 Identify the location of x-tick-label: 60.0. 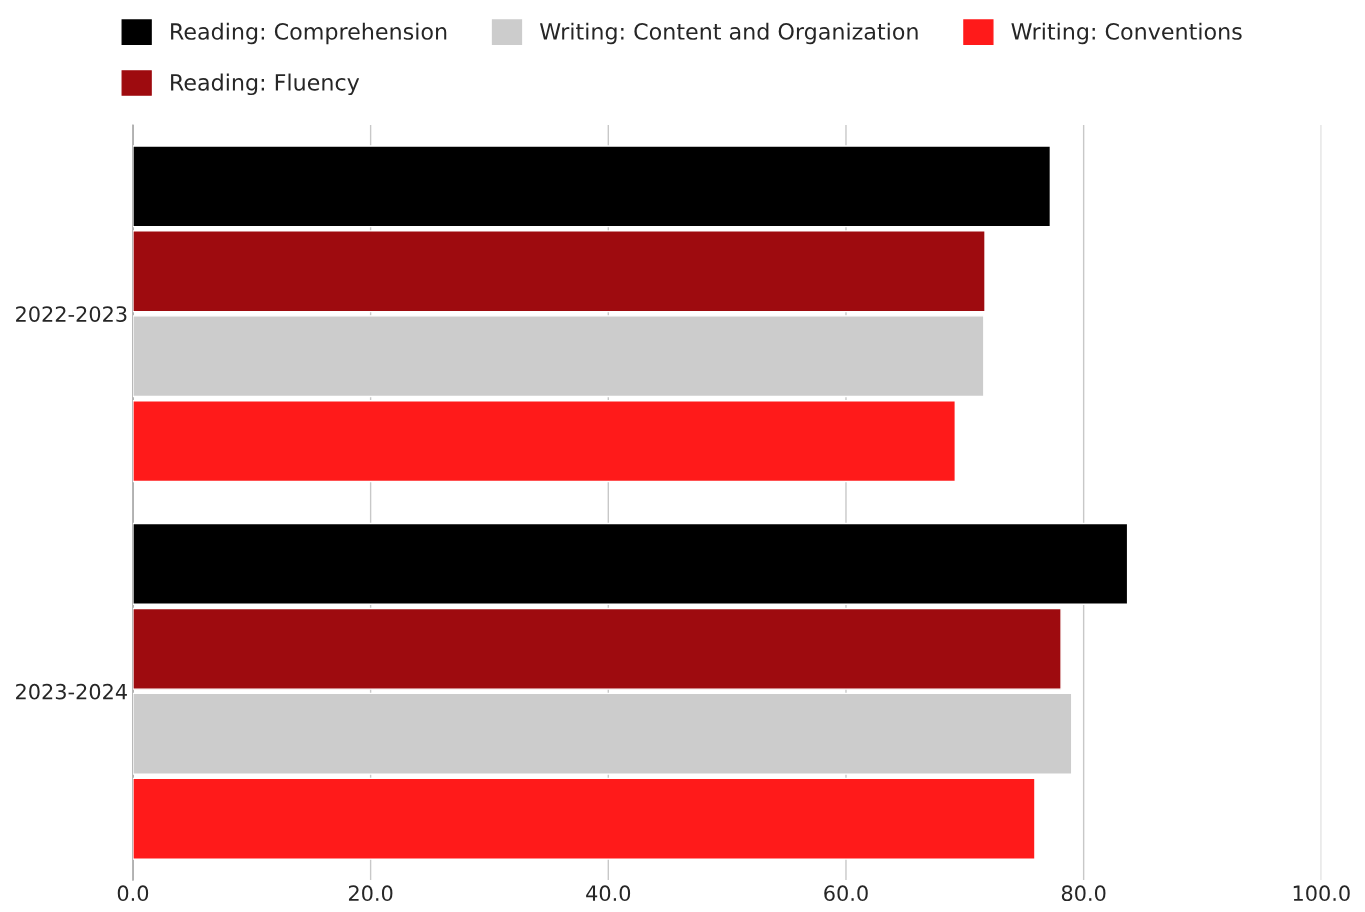
(846, 893).